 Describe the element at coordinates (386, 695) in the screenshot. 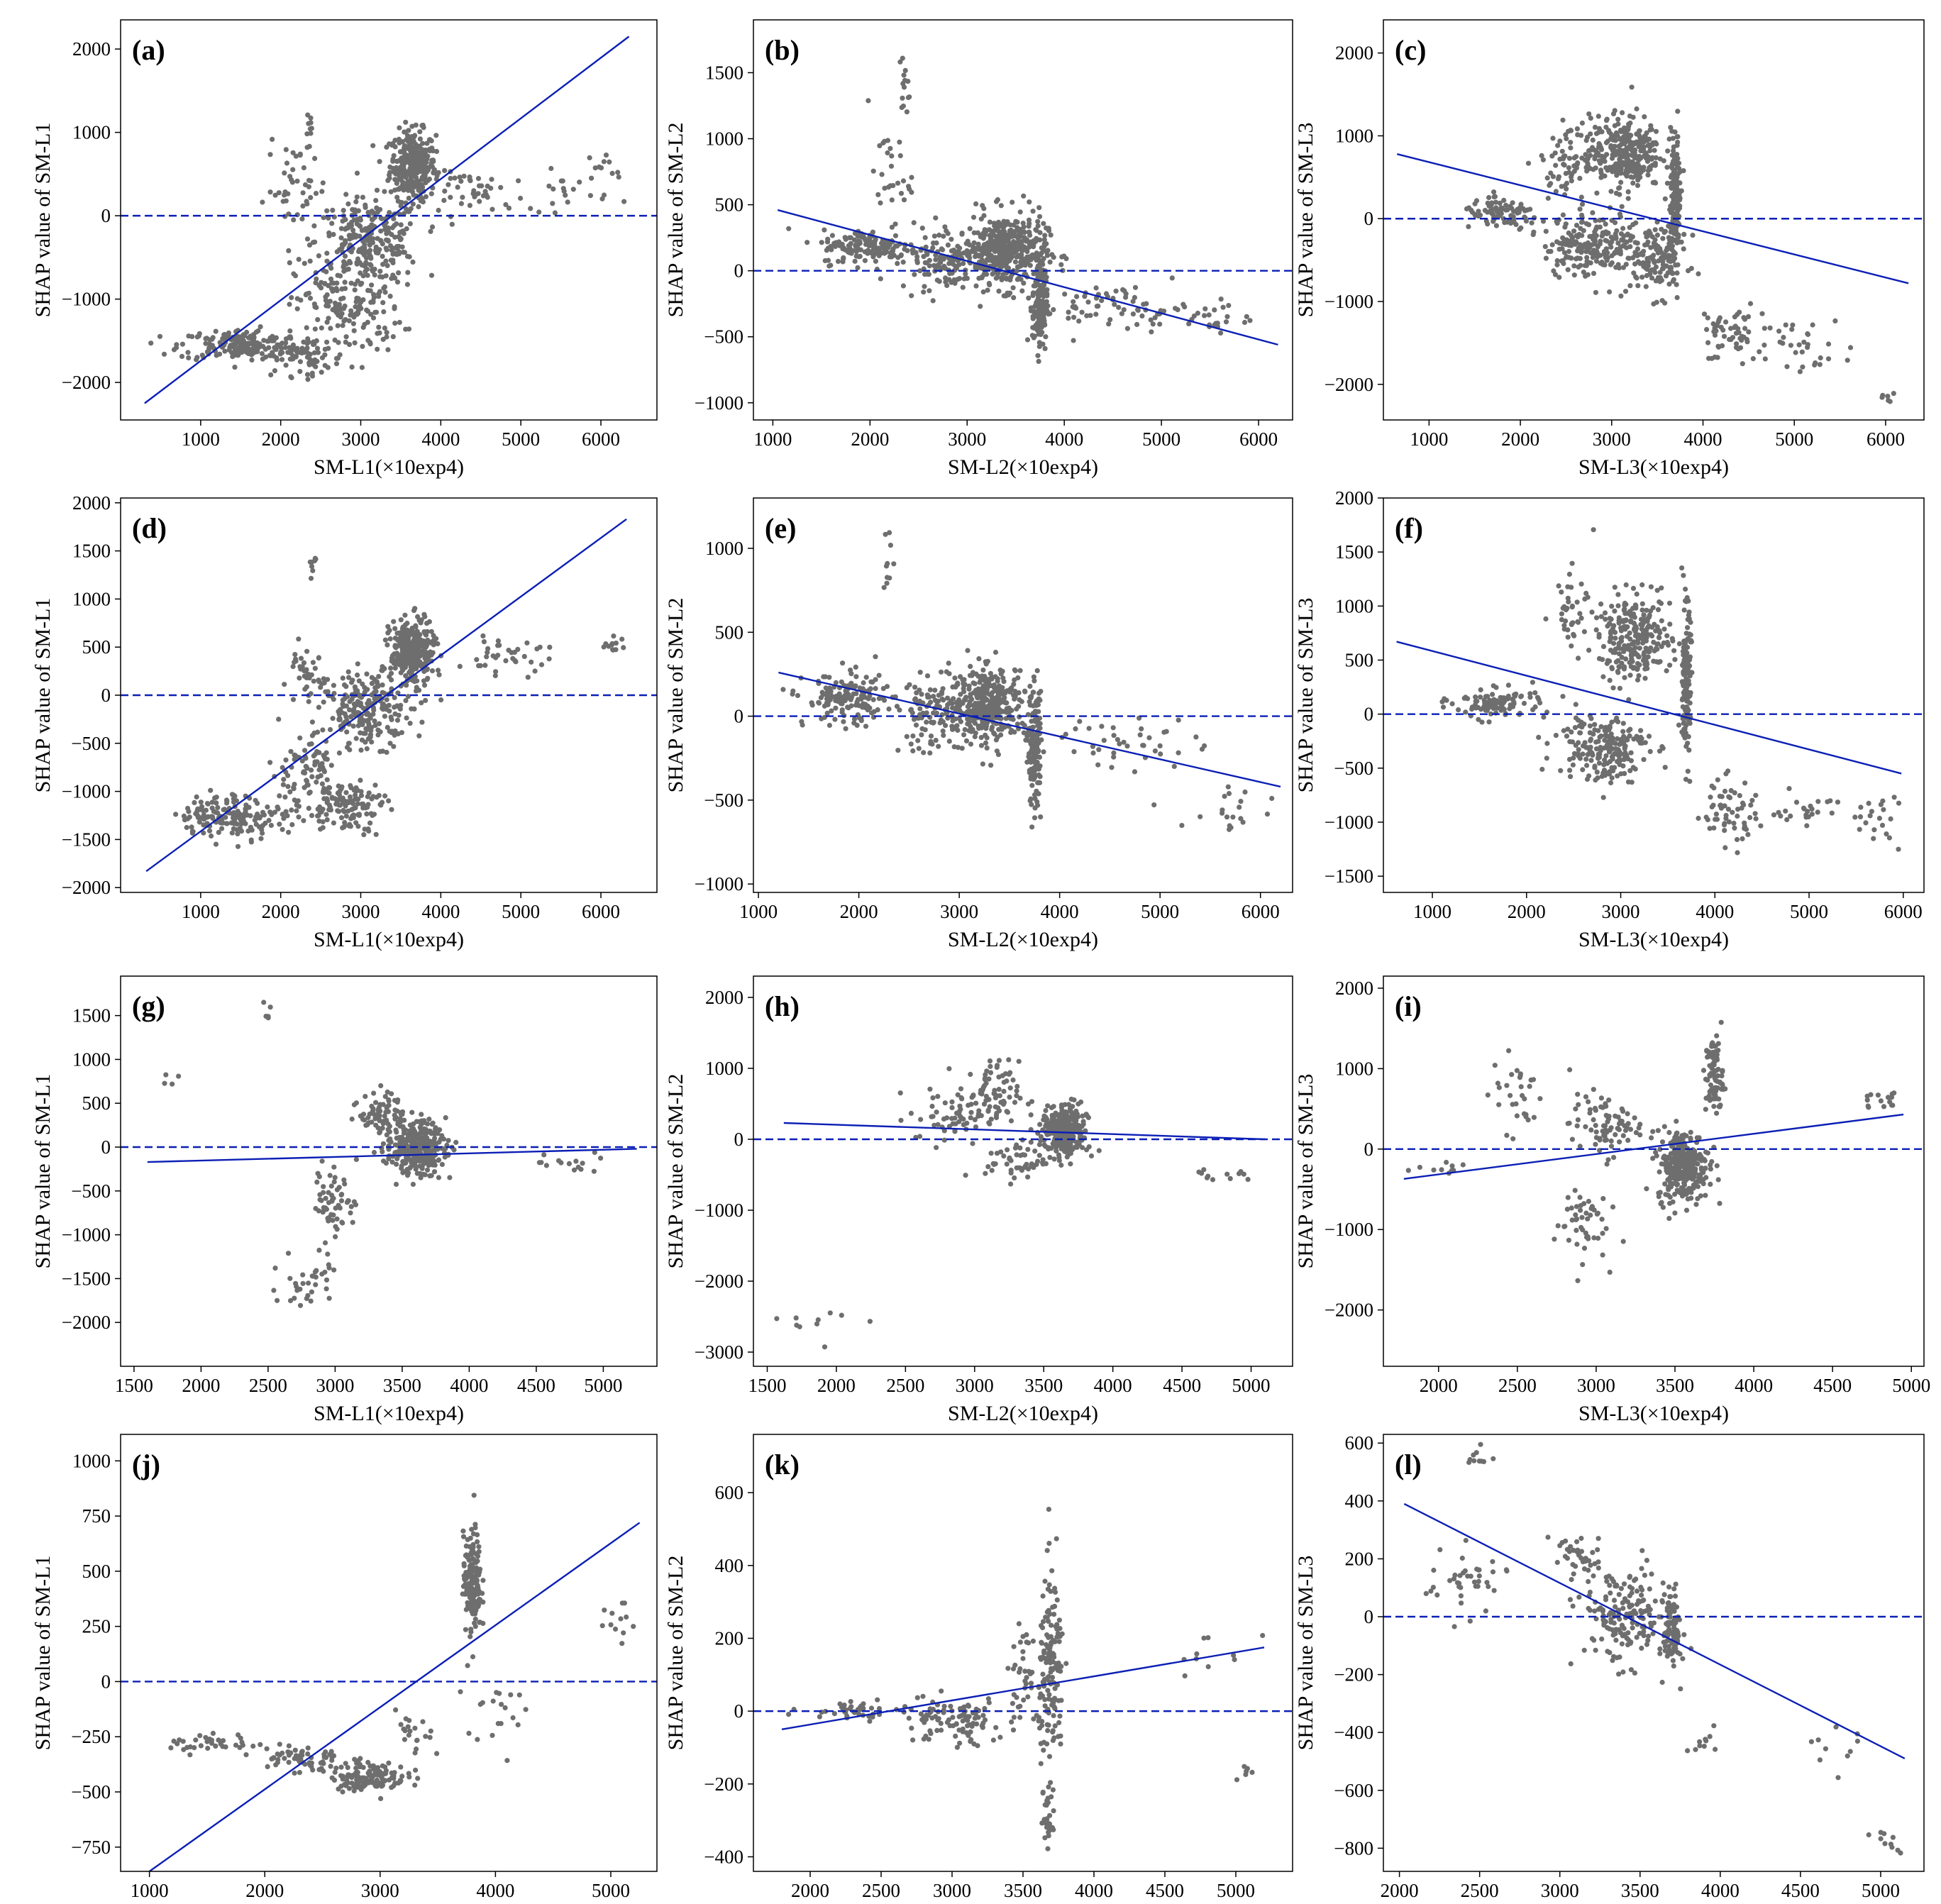

I see `fit-line-d` at that location.